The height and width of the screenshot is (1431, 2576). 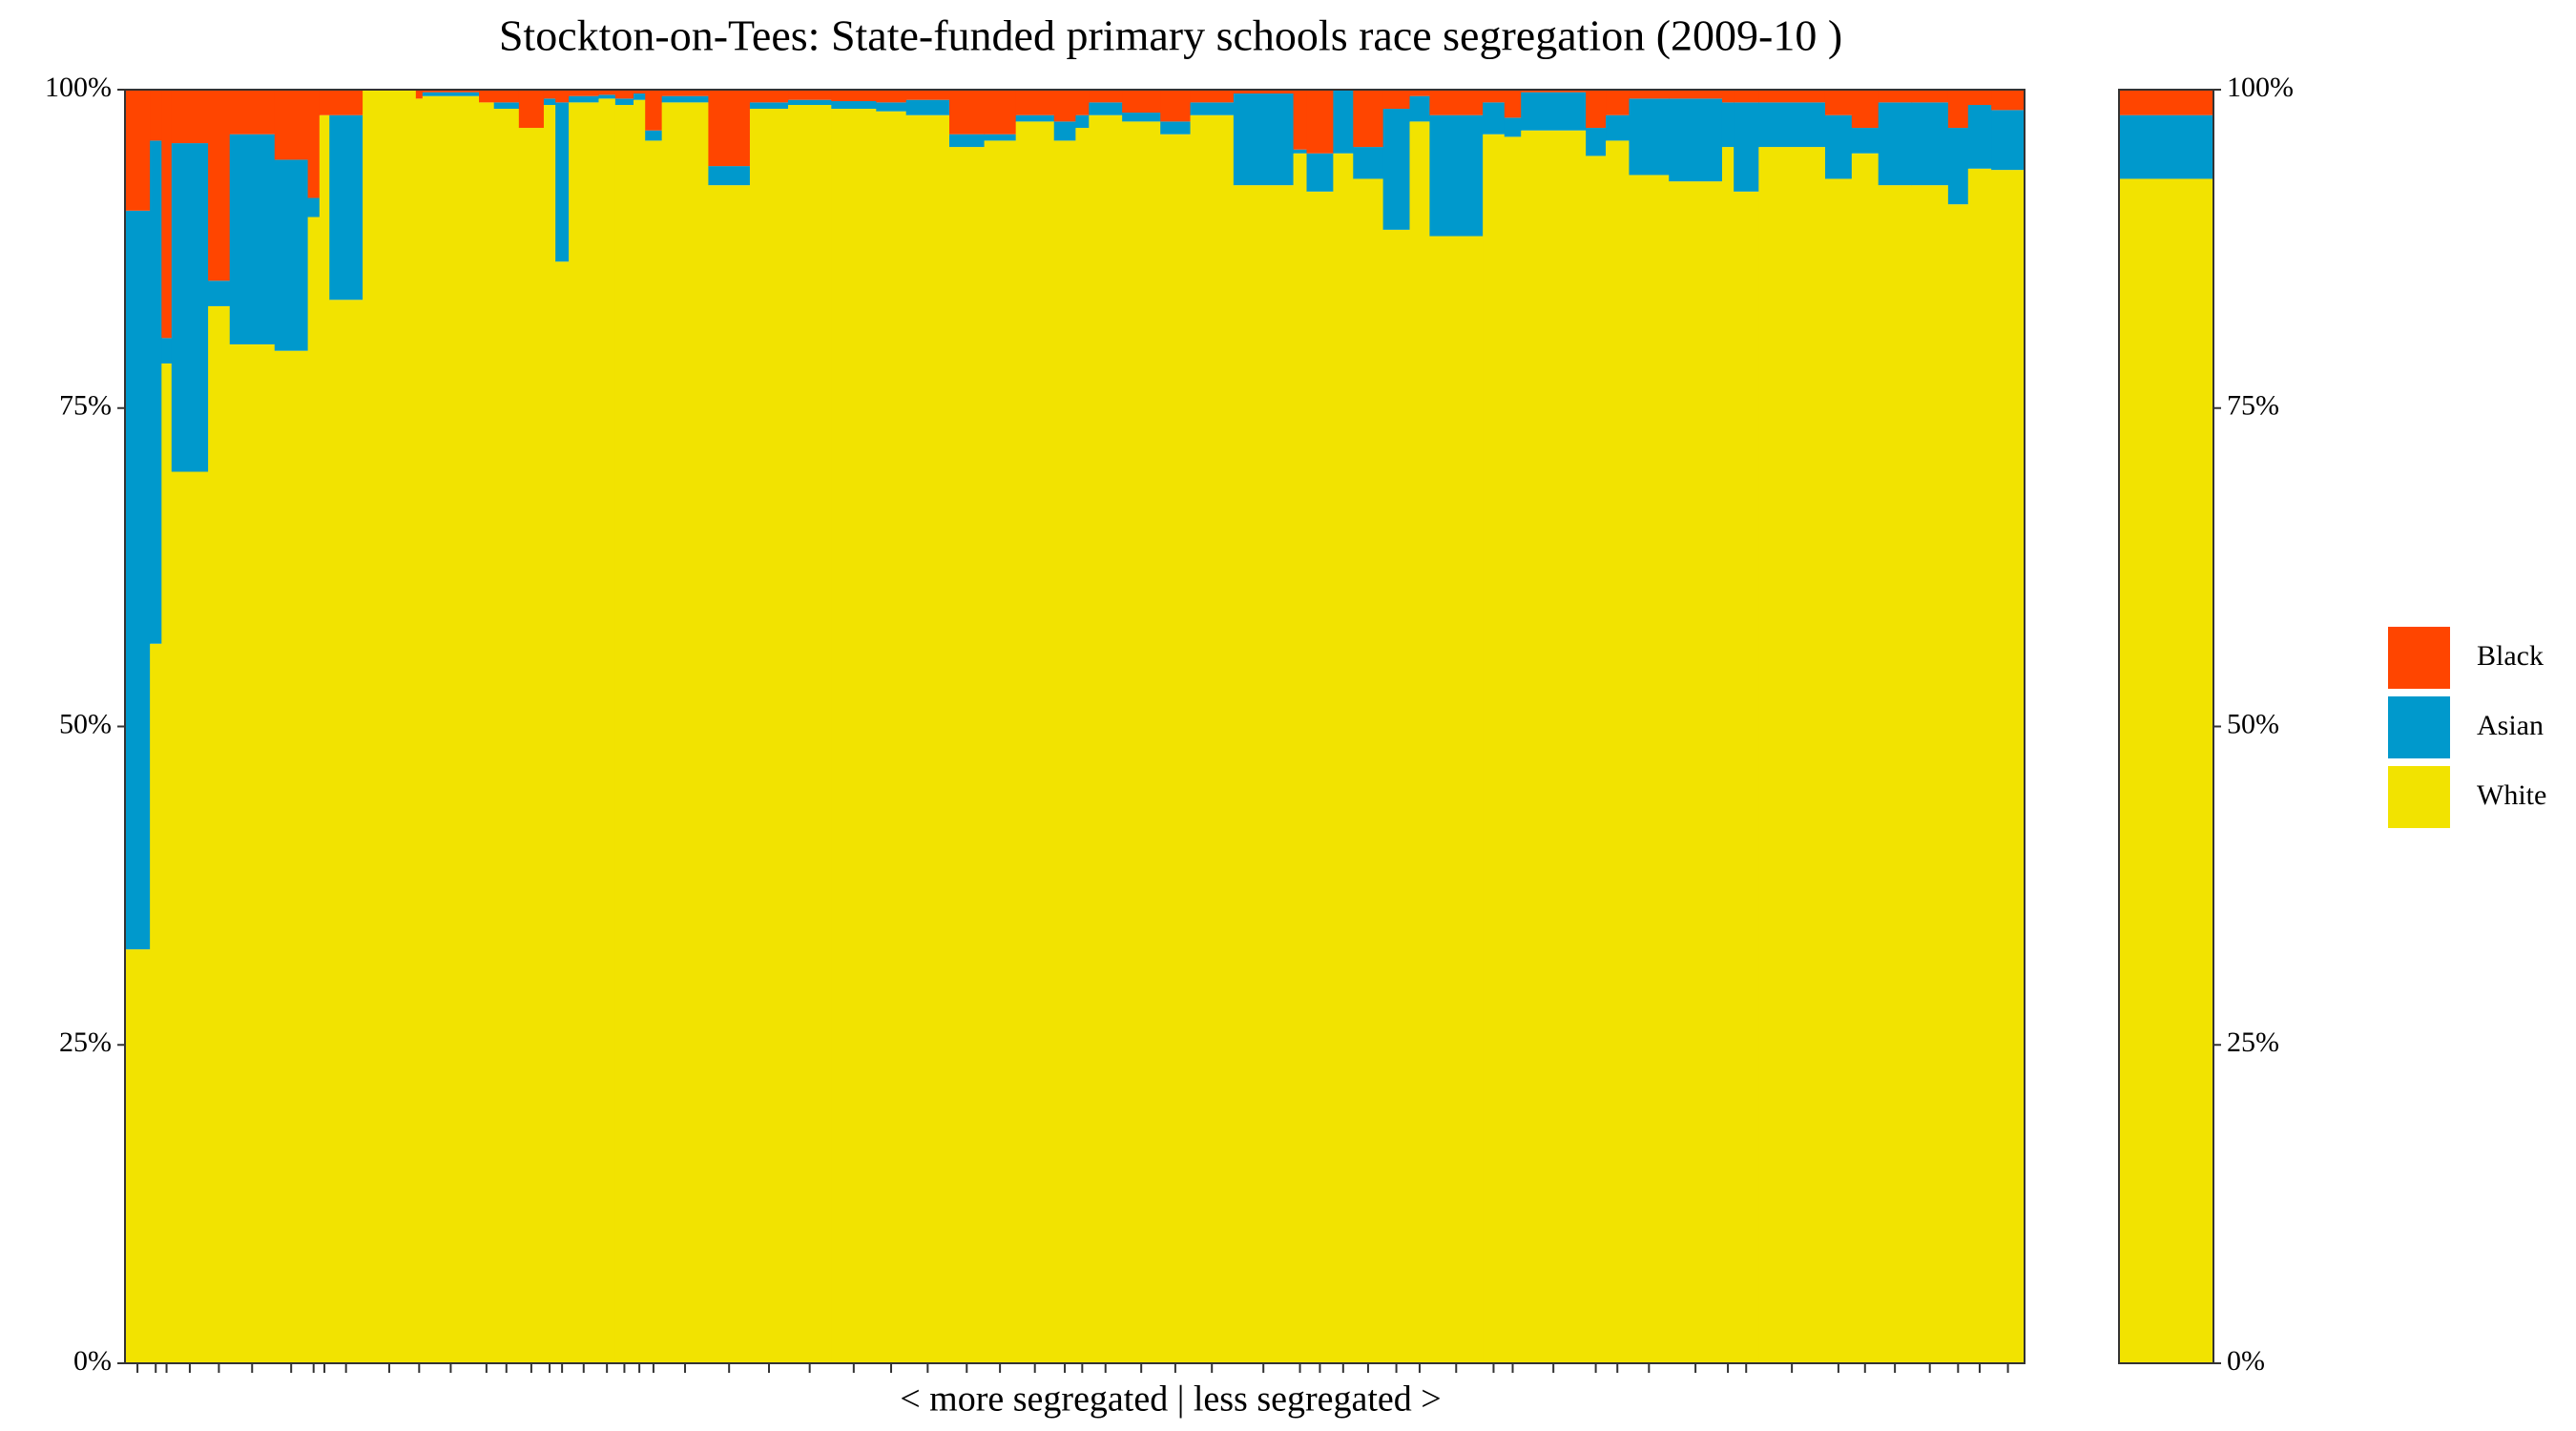 What do you see at coordinates (85, 406) in the screenshot?
I see `y-tick-label: 75%` at bounding box center [85, 406].